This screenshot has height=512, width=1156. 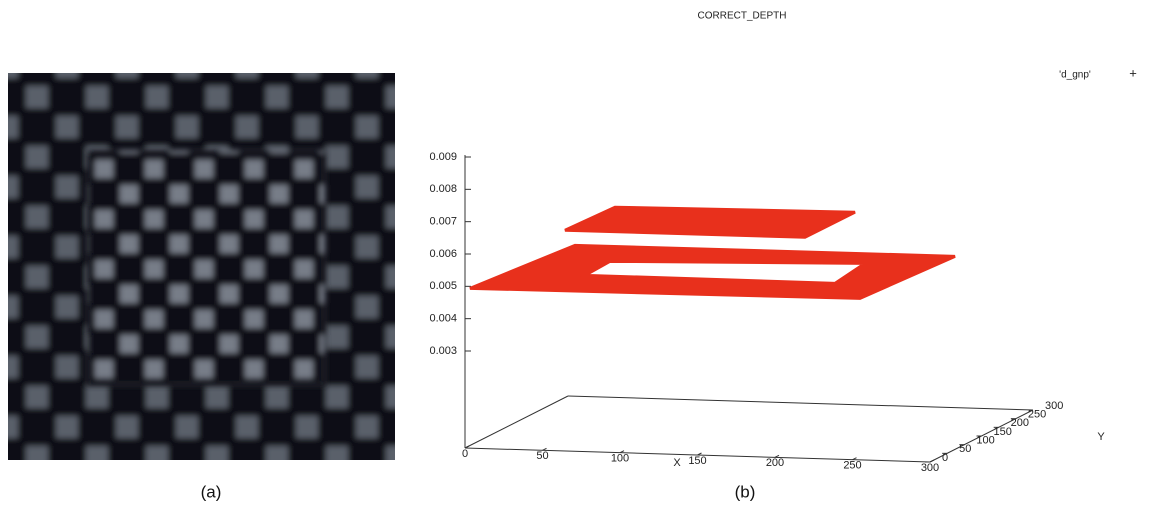 What do you see at coordinates (542, 456) in the screenshot?
I see `x-tick-label: 50` at bounding box center [542, 456].